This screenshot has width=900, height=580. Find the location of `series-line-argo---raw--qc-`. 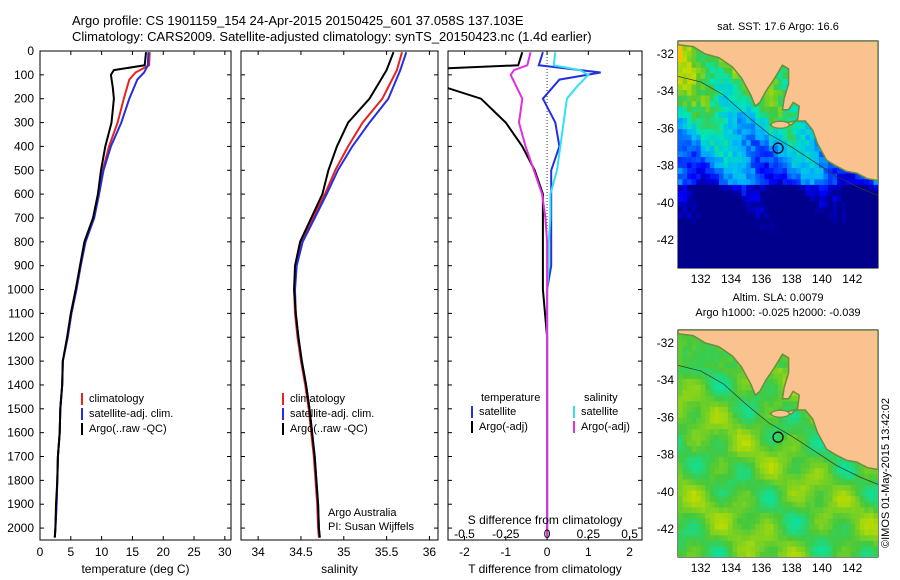

series-line-argo---raw--qc- is located at coordinates (100, 295).